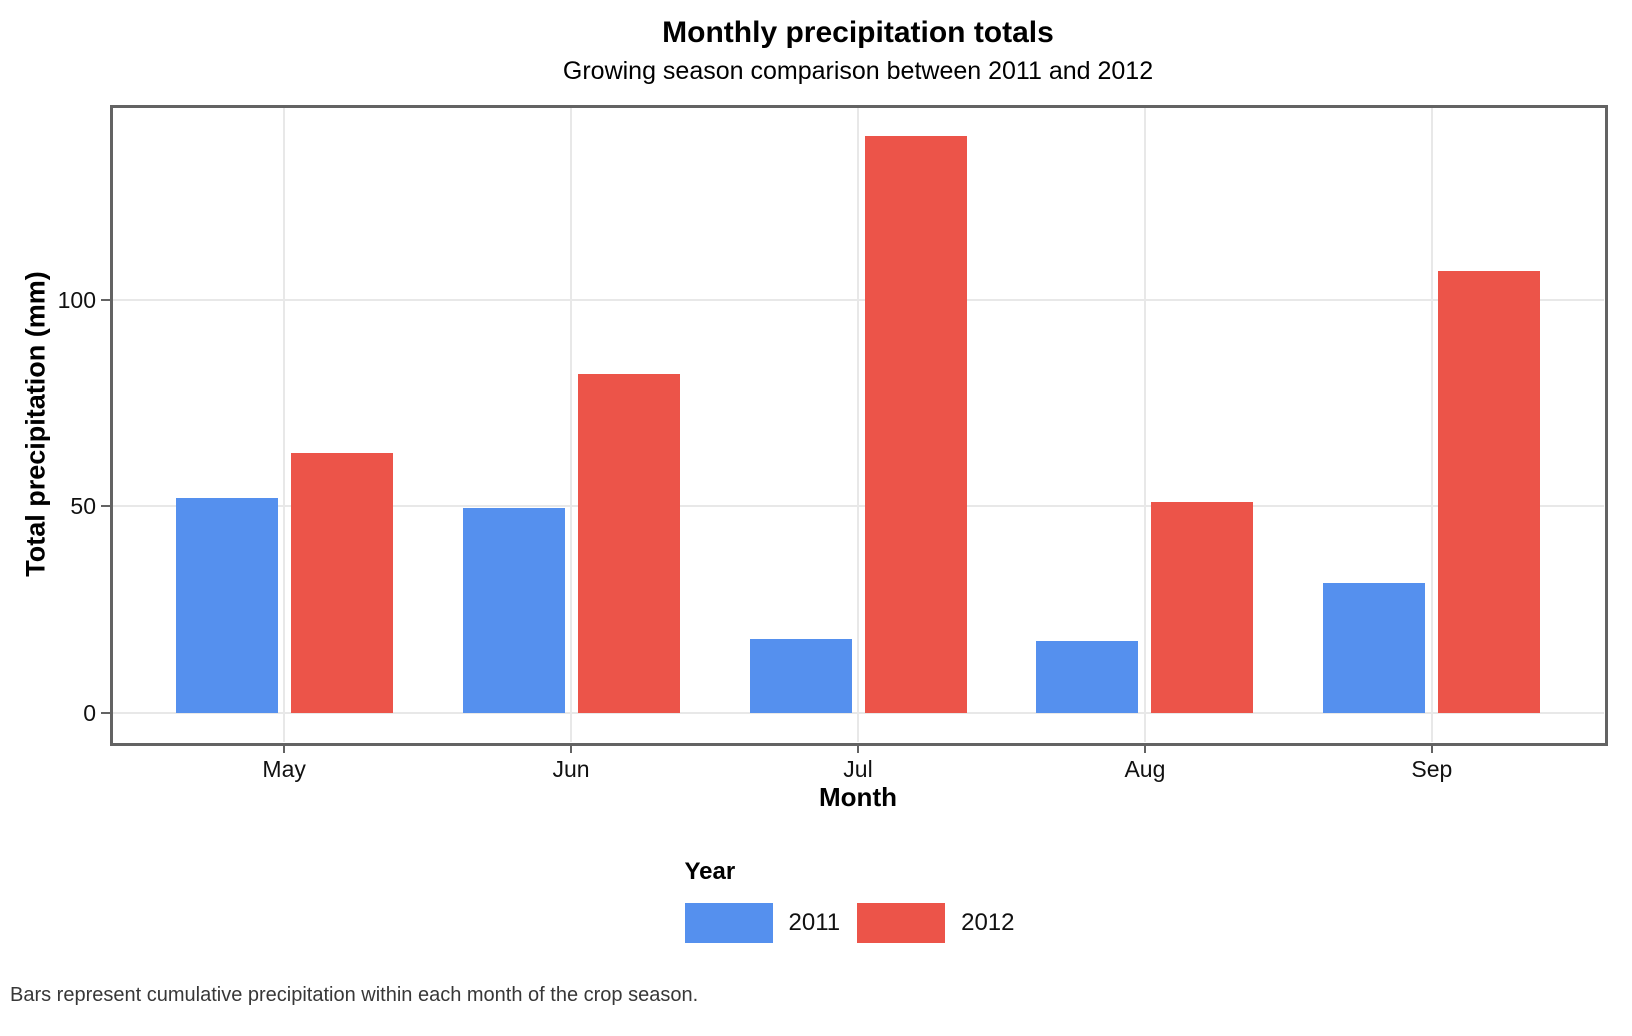  I want to click on legend-items: 2011 2012, so click(858, 923).